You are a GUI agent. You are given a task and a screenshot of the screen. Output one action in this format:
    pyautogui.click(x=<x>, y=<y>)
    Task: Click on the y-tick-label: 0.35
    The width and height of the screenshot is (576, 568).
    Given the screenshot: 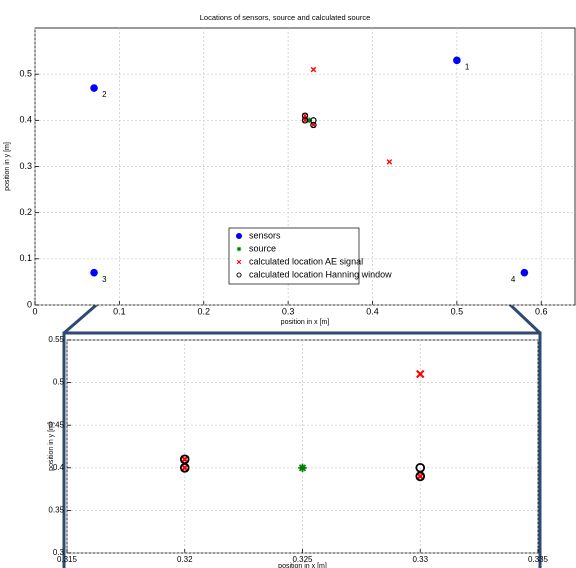 What is the action you would take?
    pyautogui.click(x=56, y=510)
    